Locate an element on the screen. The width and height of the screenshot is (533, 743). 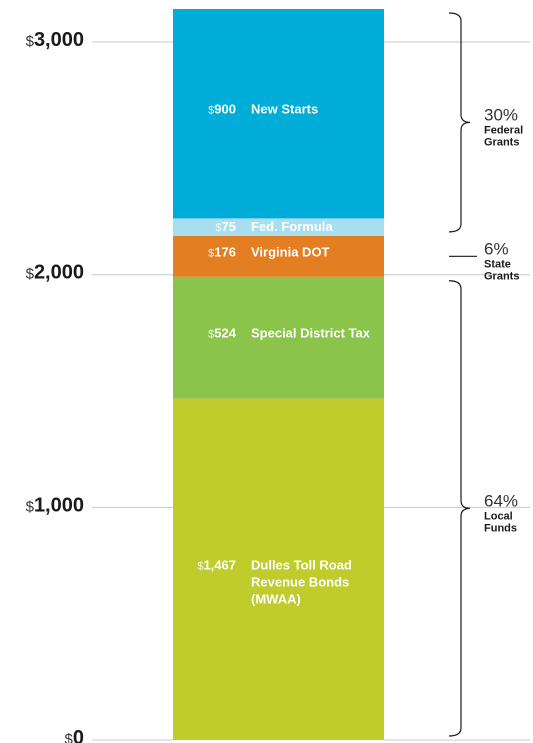
segment-name-label: (MWAA) is located at coordinates (276, 598).